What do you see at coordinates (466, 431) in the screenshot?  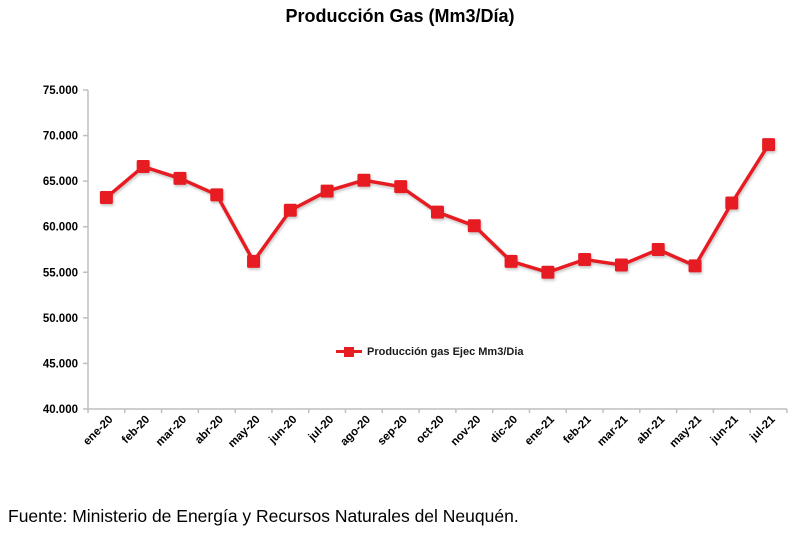 I see `x-axis-tick-label: nov-20` at bounding box center [466, 431].